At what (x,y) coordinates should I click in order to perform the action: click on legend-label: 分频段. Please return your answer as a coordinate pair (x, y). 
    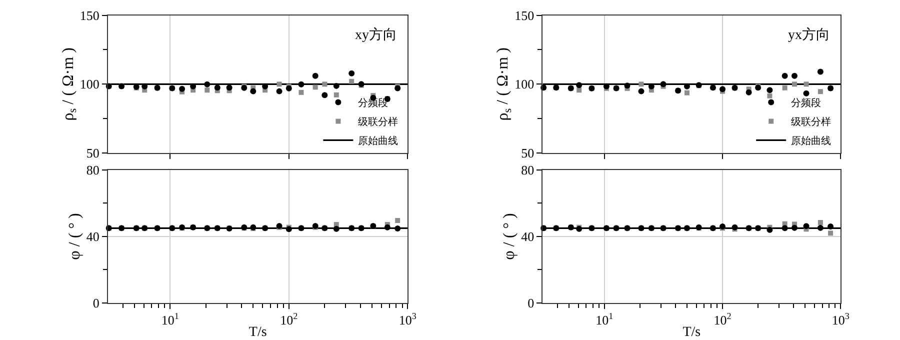
    Looking at the image, I should click on (806, 103).